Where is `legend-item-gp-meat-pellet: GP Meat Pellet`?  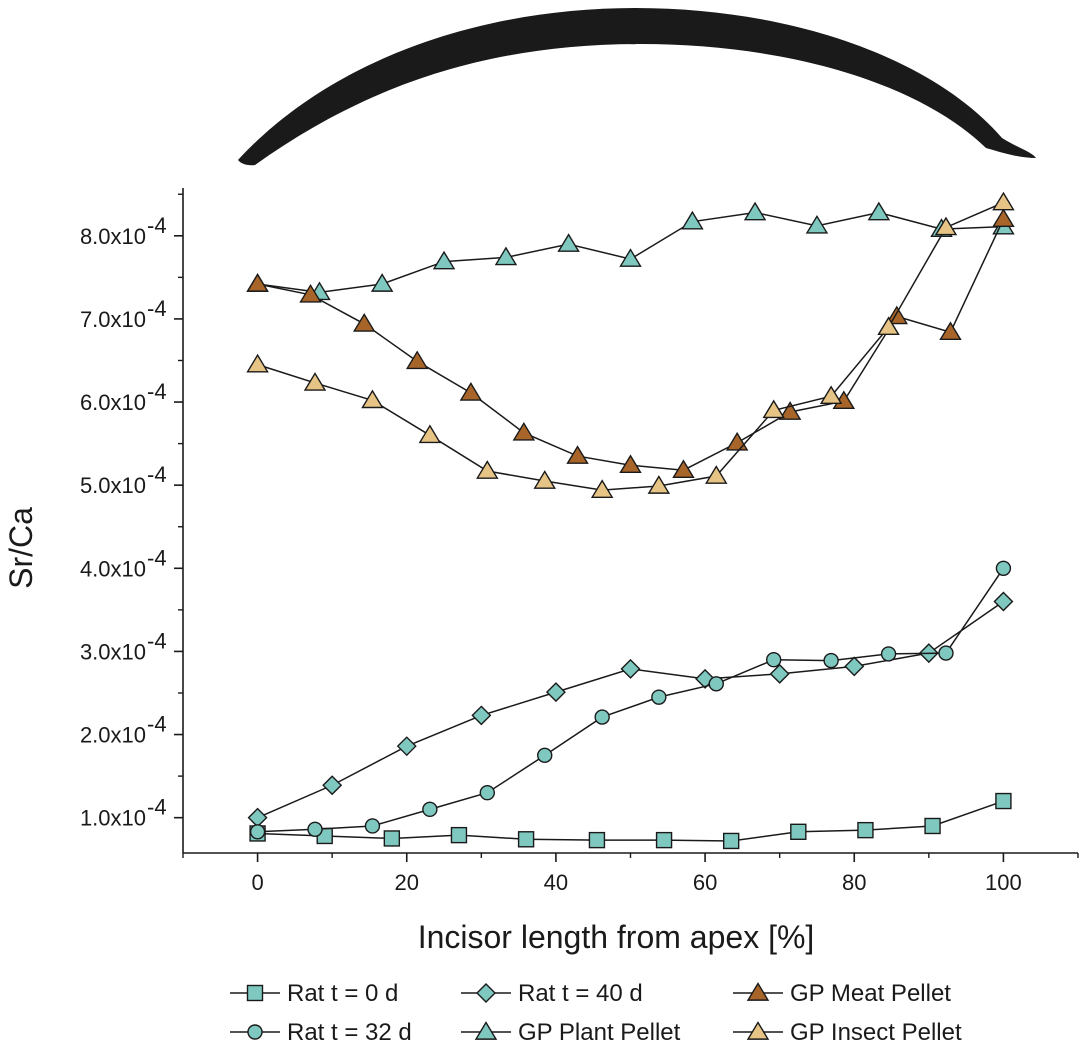 legend-item-gp-meat-pellet: GP Meat Pellet is located at coordinates (842, 993).